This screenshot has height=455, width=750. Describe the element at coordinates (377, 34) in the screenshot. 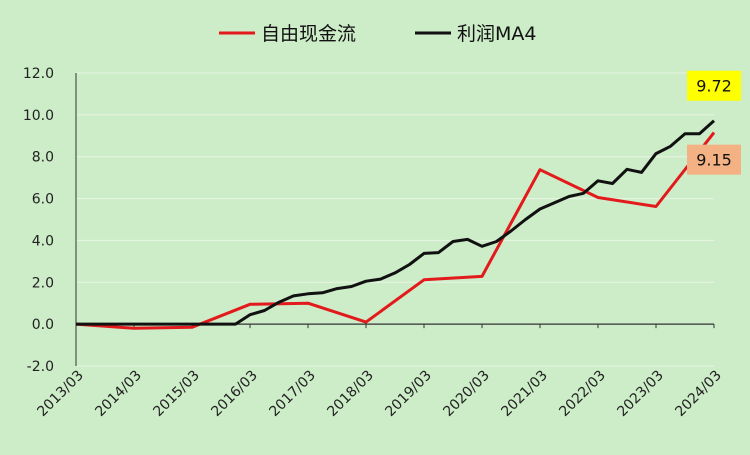

I see `legend: 自由现金流 利润MA4` at that location.